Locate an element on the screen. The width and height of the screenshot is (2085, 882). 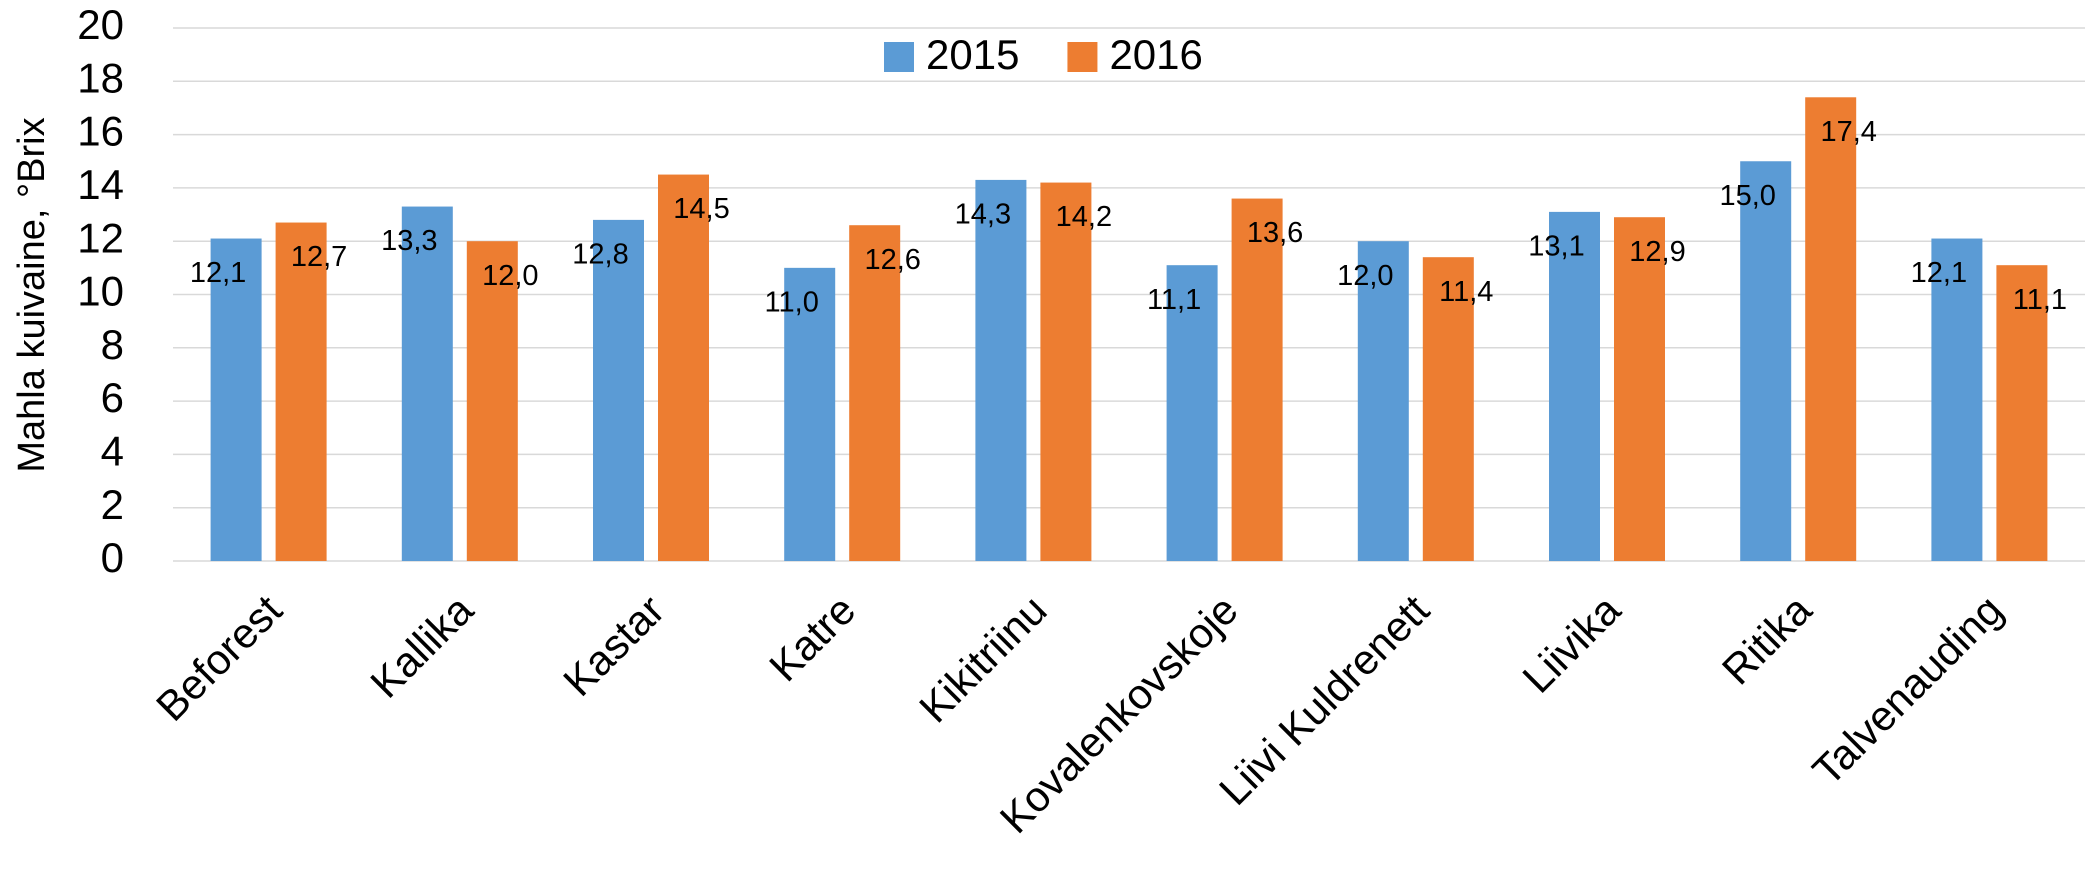
y-tick-label: 14 is located at coordinates (100, 184).